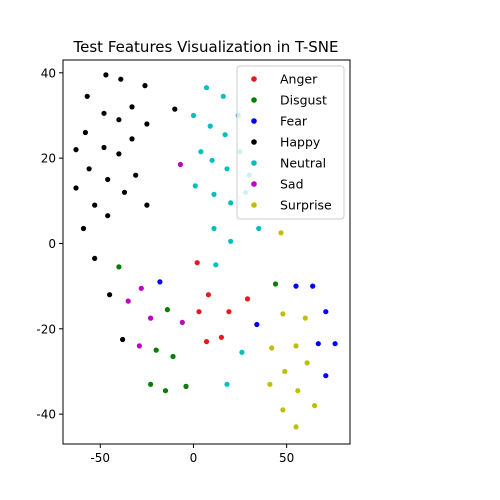 This screenshot has width=500, height=500. I want to click on legend-marker-fear, so click(254, 121).